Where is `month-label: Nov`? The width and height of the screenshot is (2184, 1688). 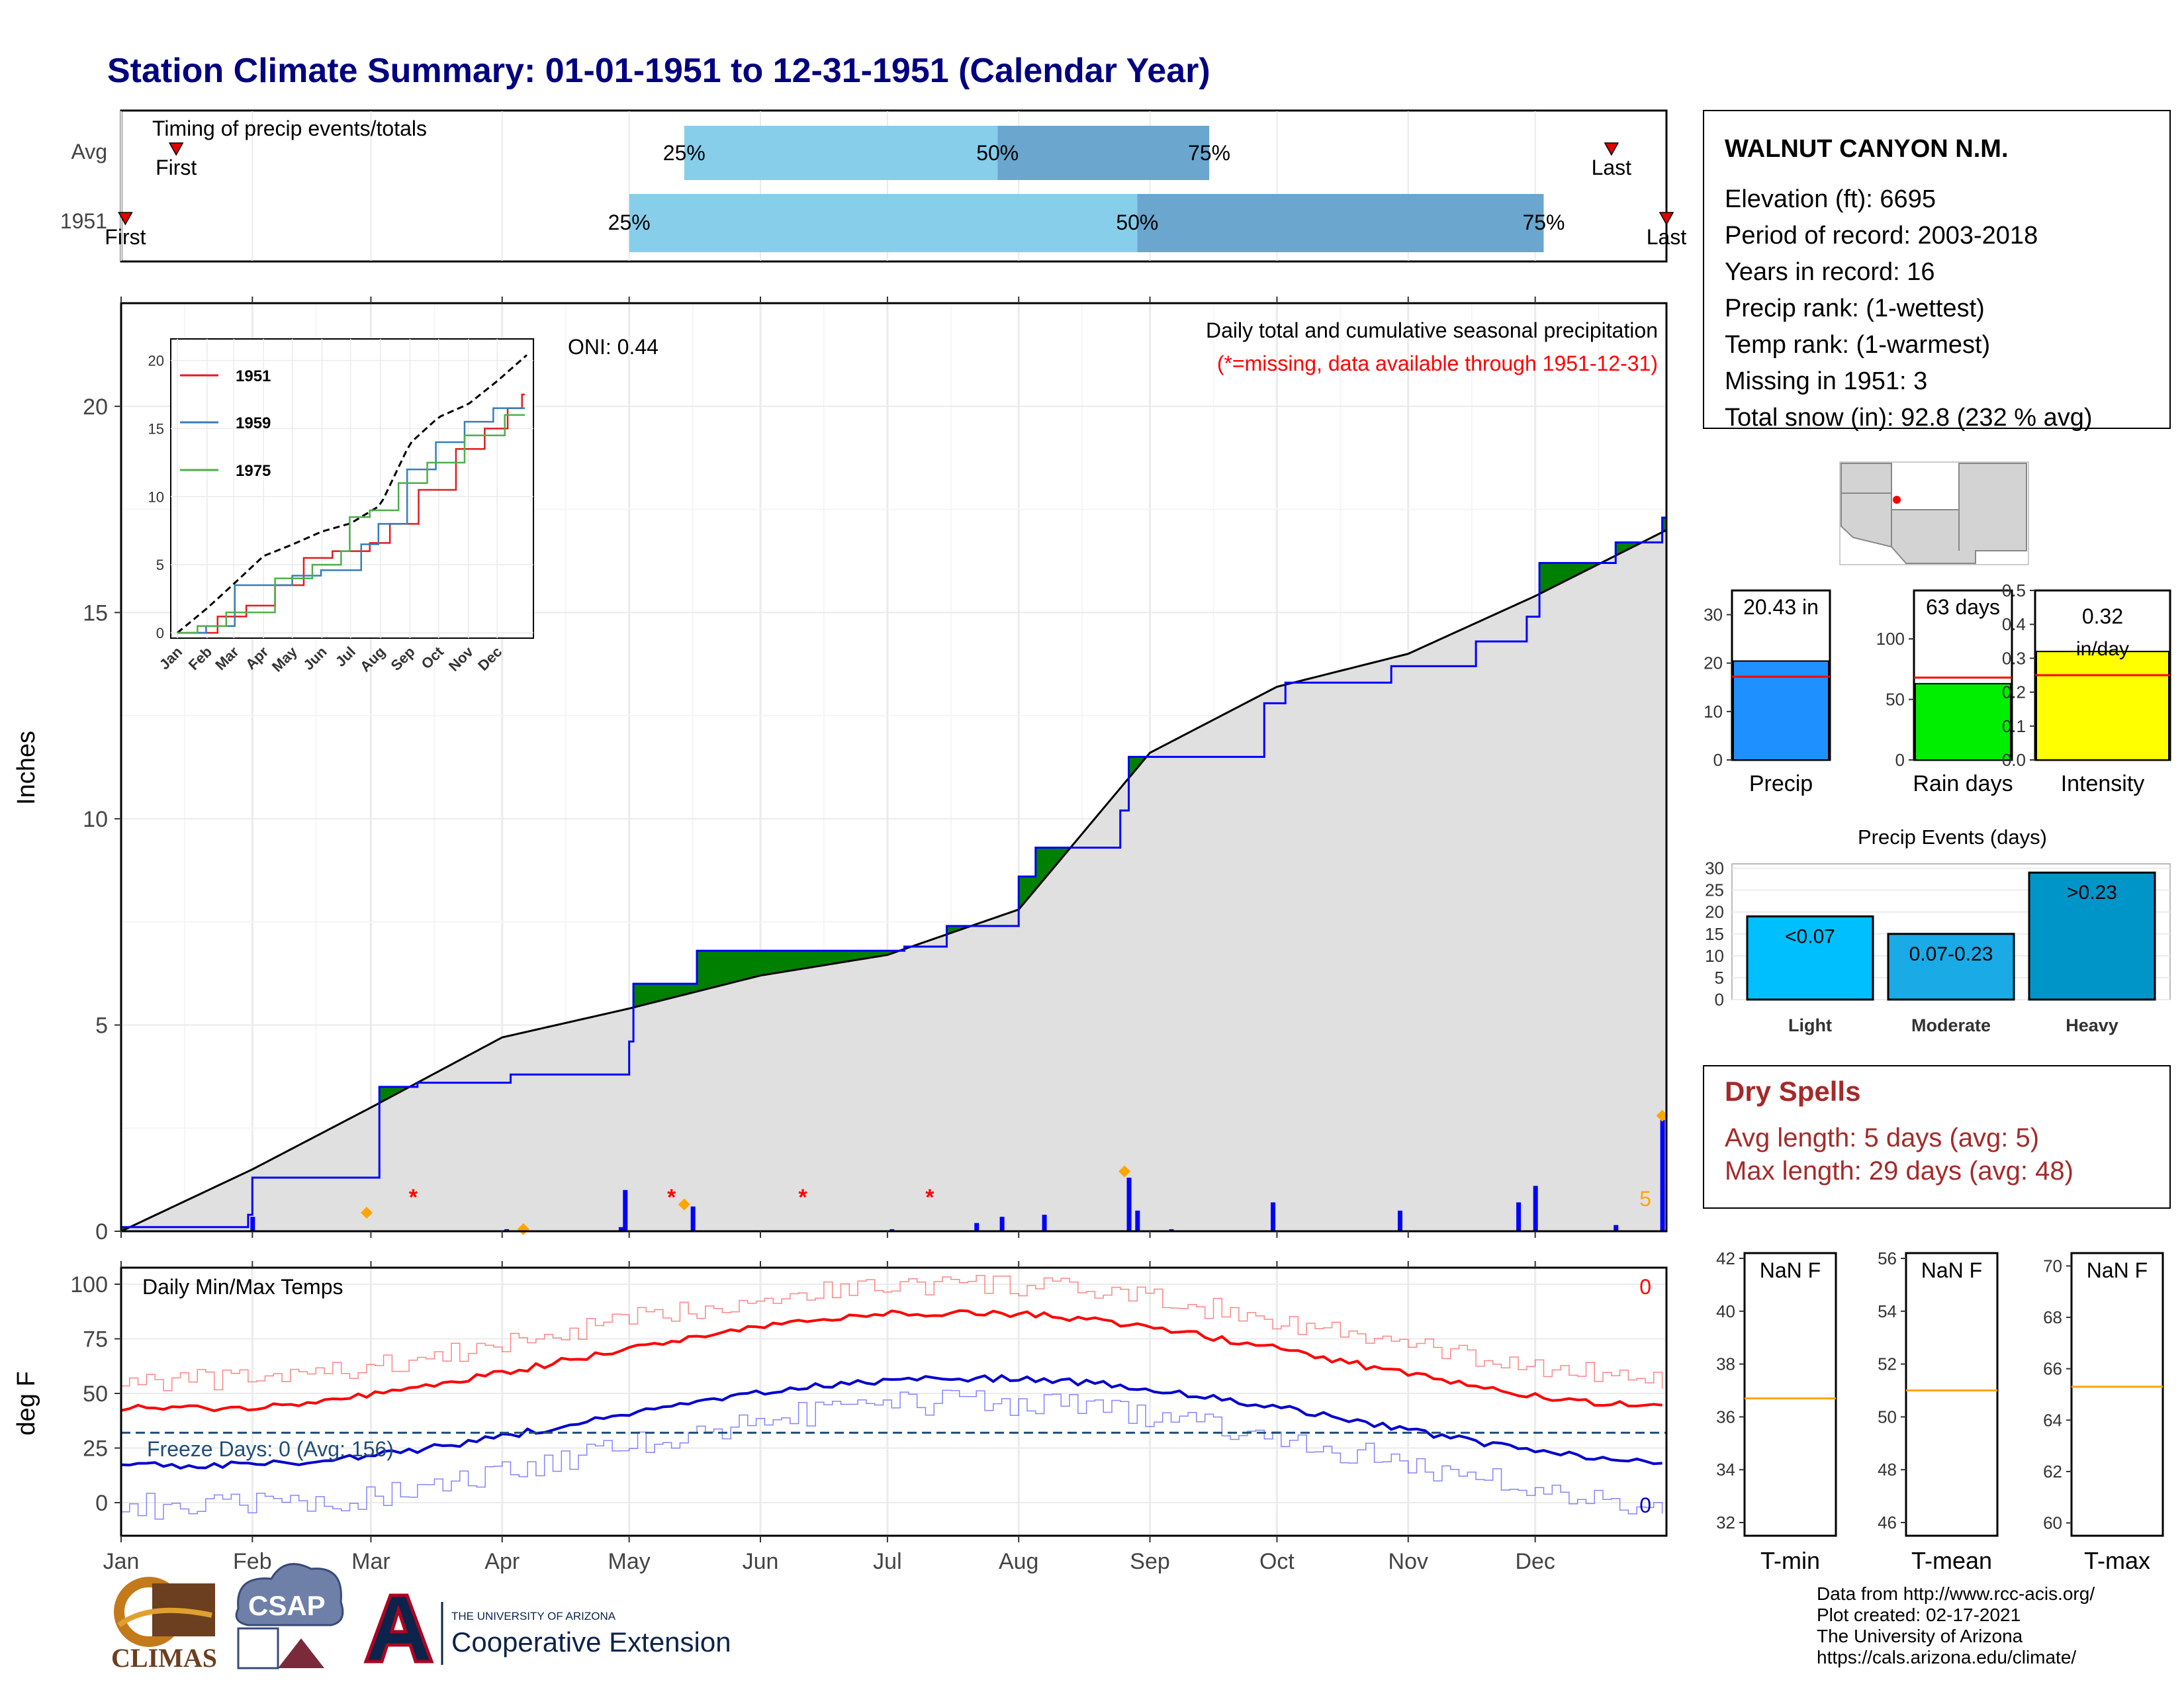
month-label: Nov is located at coordinates (1408, 1561).